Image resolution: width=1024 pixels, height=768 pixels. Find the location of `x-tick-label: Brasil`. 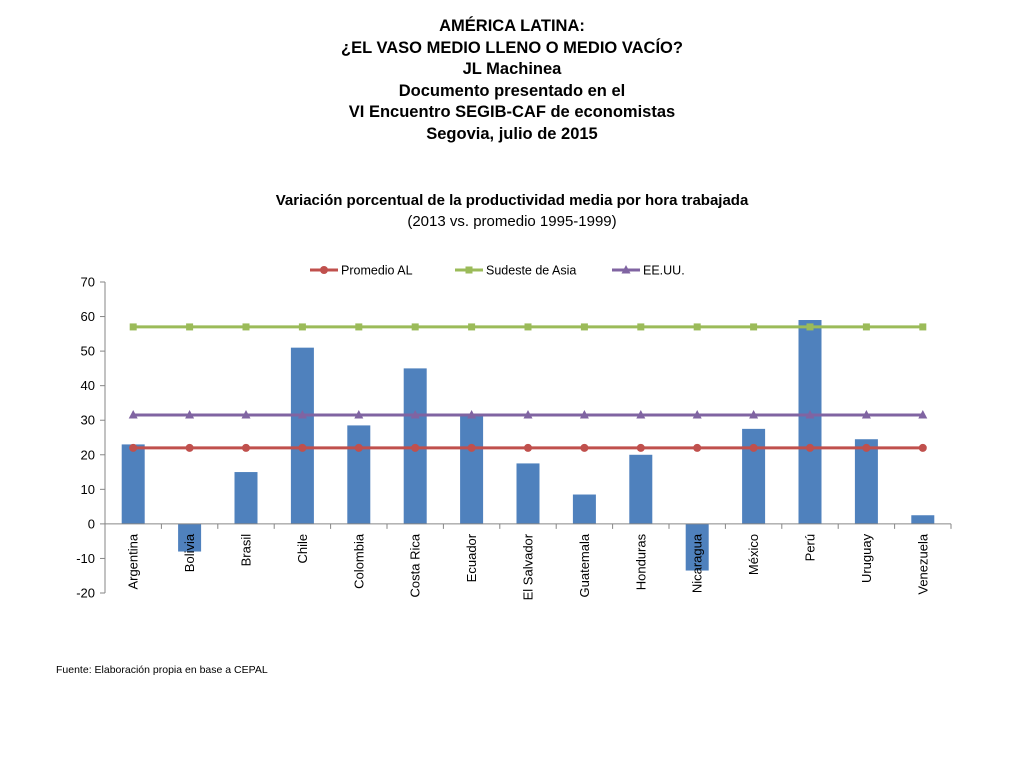

x-tick-label: Brasil is located at coordinates (246, 550).